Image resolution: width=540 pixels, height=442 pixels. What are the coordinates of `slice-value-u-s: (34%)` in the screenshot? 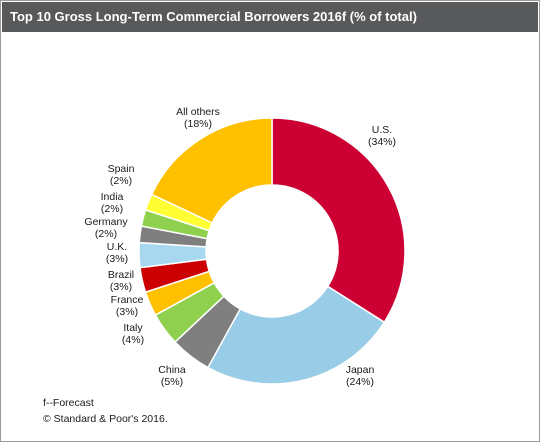 It's located at (382, 142).